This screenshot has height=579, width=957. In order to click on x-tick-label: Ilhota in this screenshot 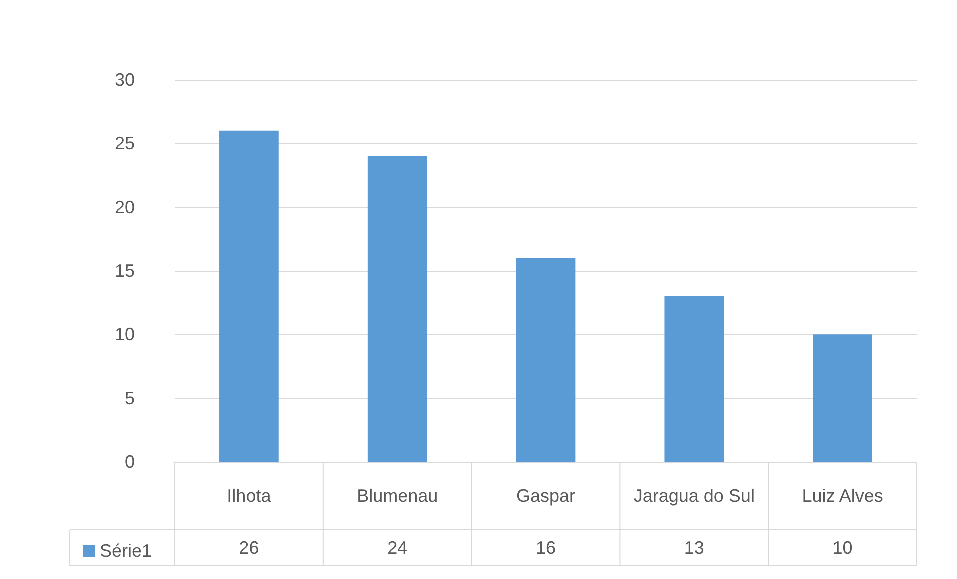, I will do `click(249, 496)`.